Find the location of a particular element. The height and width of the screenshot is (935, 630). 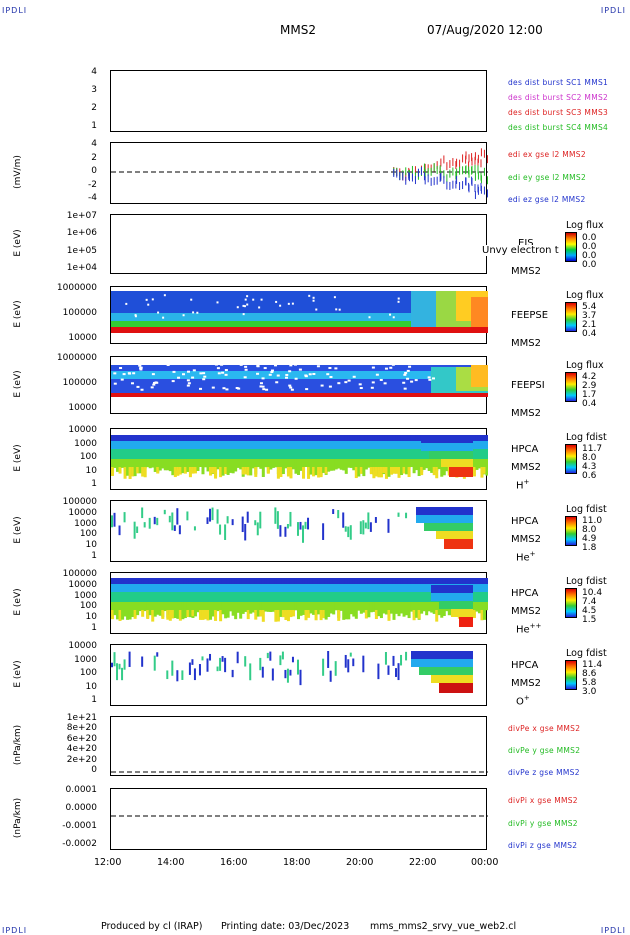

y-axis-title: (mV/m) is located at coordinates (18, 172).